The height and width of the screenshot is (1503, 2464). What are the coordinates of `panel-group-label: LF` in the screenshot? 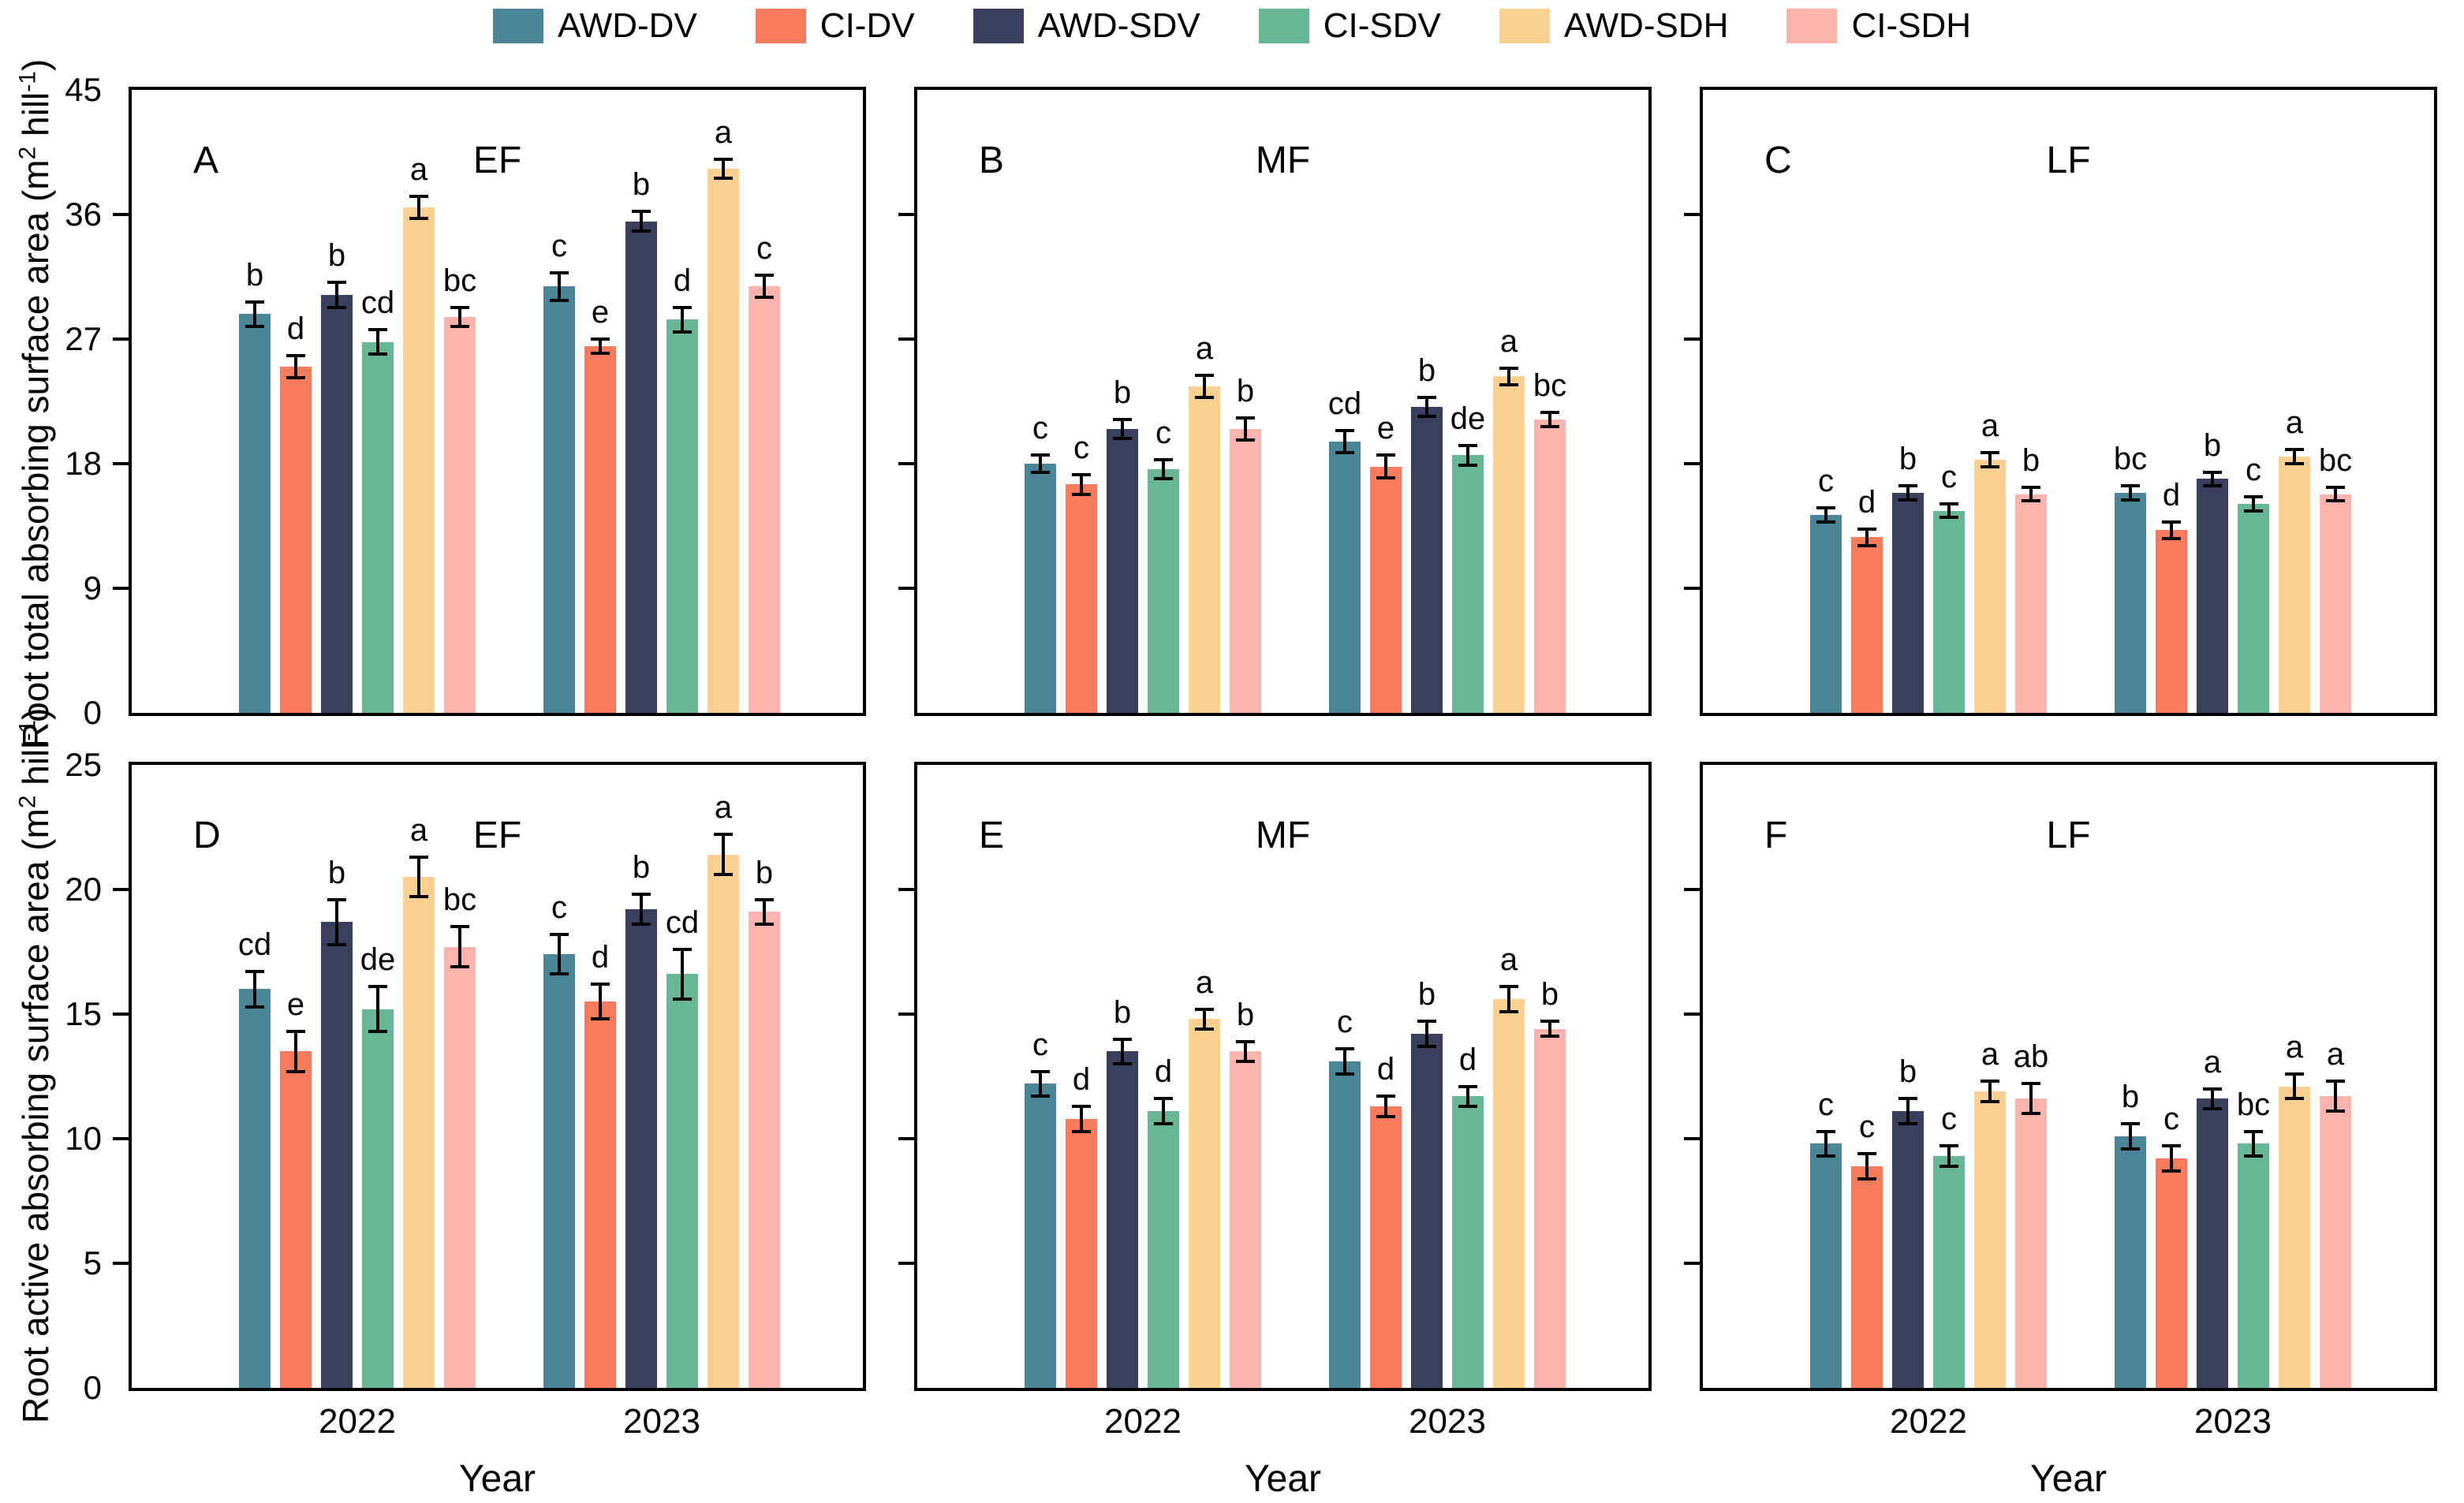 It's located at (2068, 160).